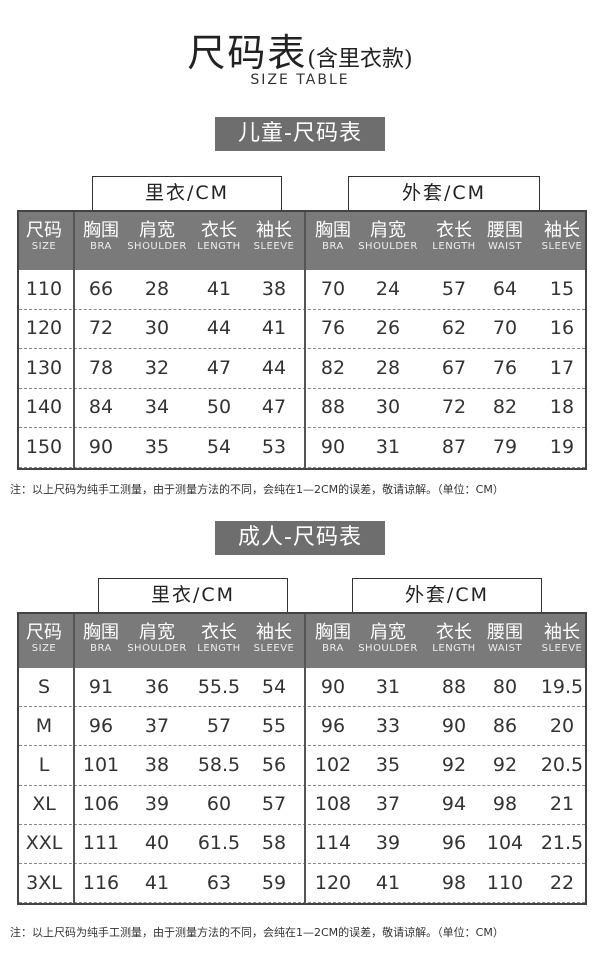 The image size is (600, 960). I want to click on table-cell: 150, so click(44, 446).